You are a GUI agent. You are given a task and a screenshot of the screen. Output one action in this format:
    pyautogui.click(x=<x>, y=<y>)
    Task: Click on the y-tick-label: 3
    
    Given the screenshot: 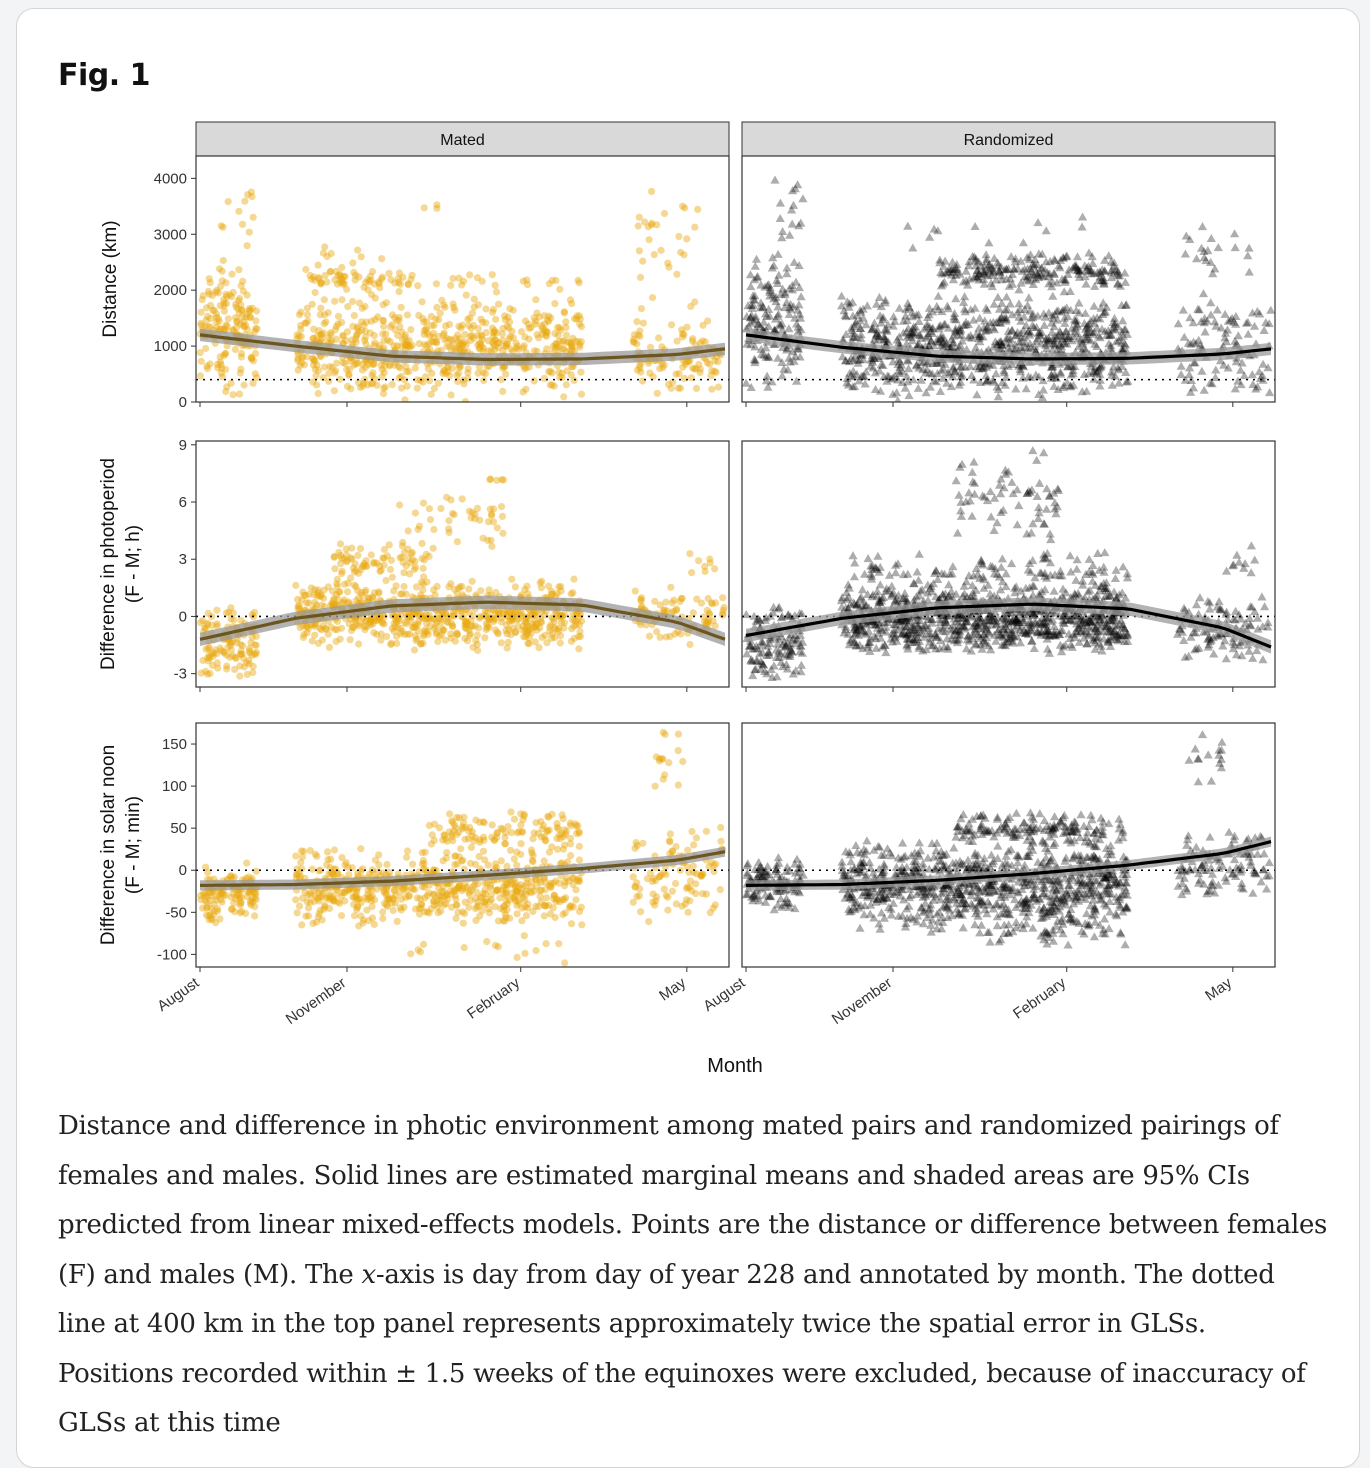 What is the action you would take?
    pyautogui.click(x=183, y=559)
    